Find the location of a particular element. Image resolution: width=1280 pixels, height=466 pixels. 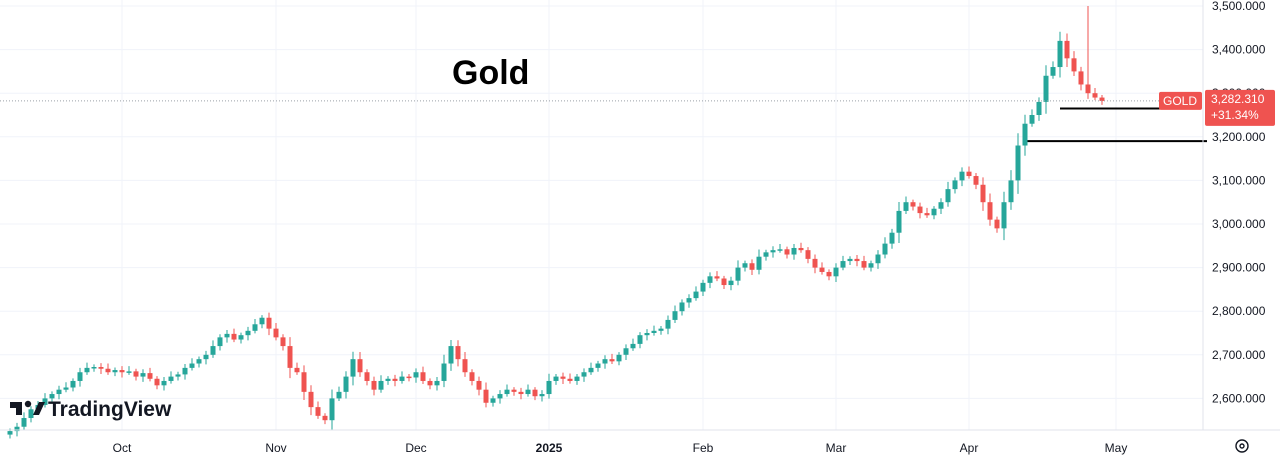

price-tick-label: 3,200.000 is located at coordinates (1239, 137).